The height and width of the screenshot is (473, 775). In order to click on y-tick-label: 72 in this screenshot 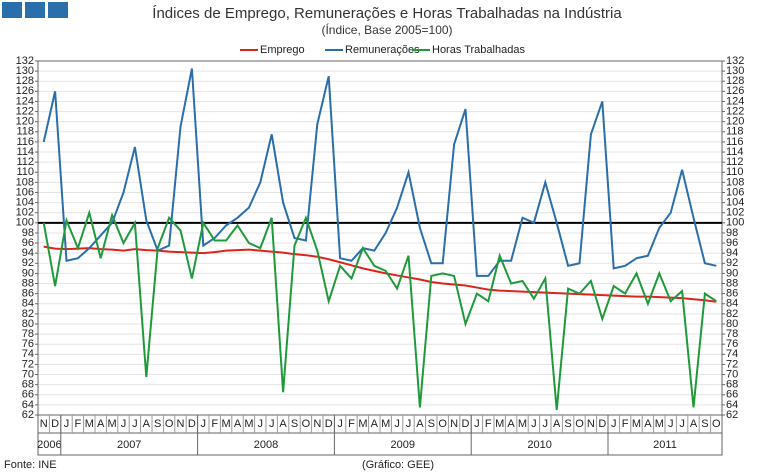, I will do `click(28, 364)`.